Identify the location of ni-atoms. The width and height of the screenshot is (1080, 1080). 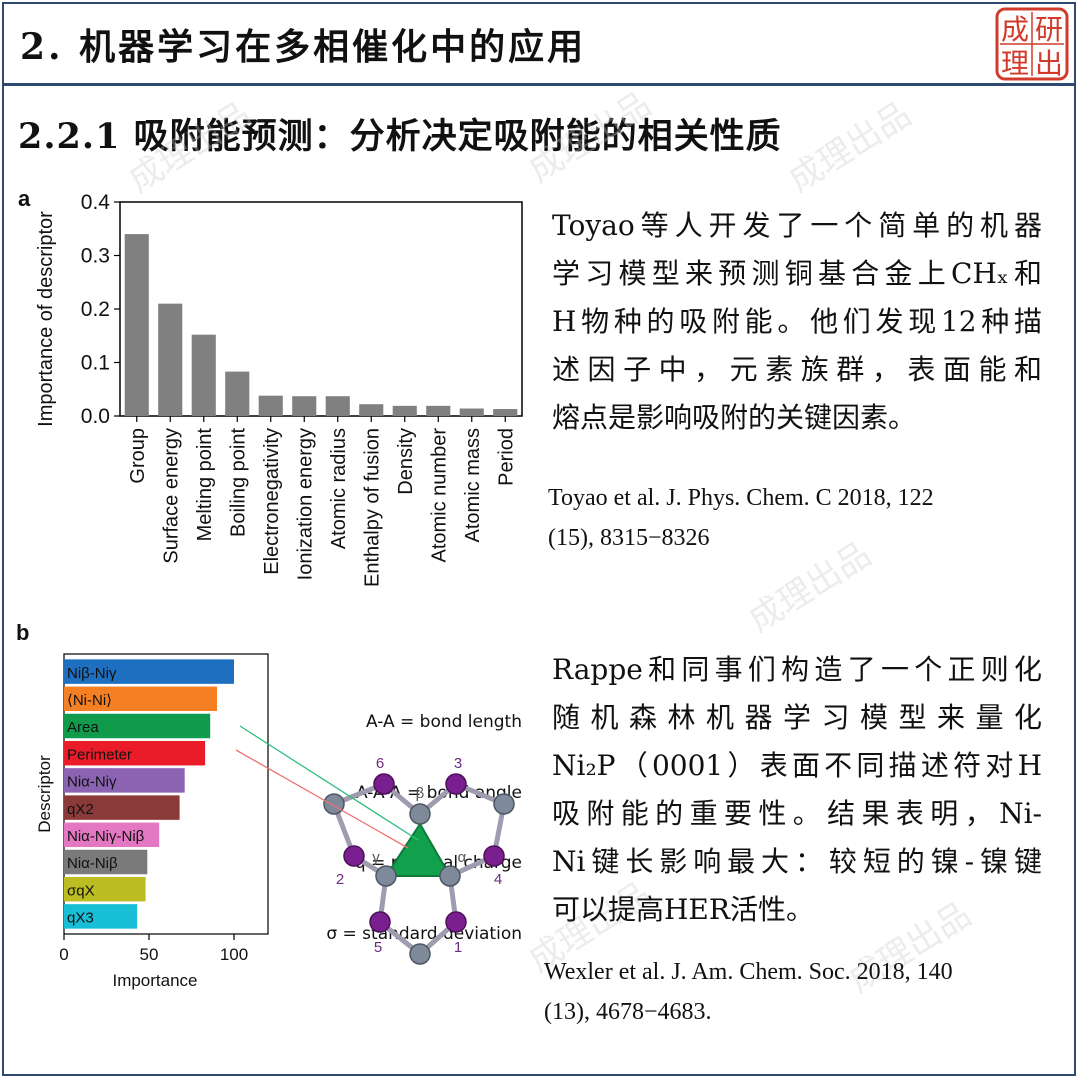
(419, 879).